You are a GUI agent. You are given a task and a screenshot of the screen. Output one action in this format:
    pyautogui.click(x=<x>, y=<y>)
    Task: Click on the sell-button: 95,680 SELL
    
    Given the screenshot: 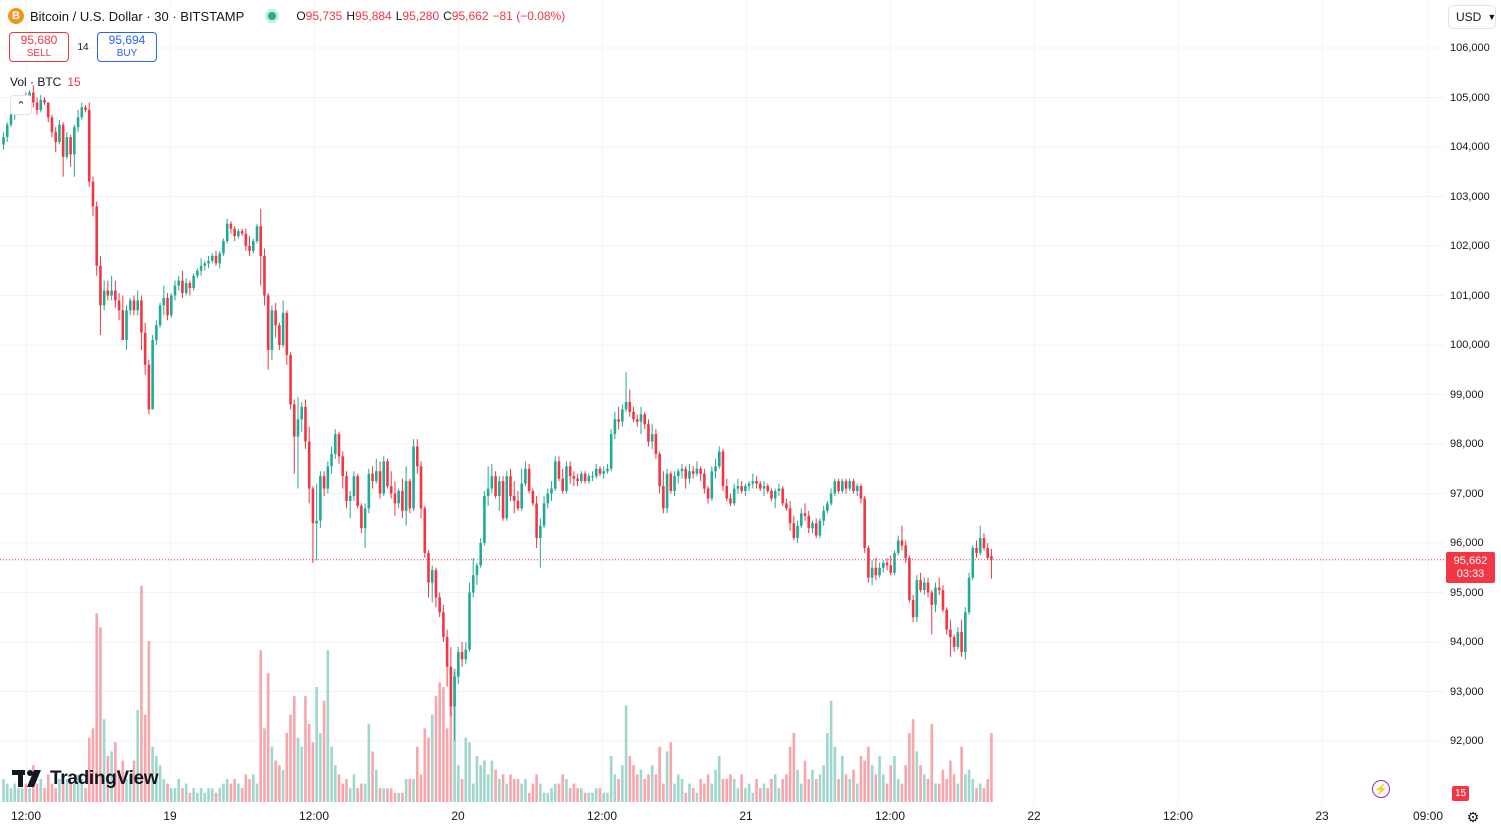 What is the action you would take?
    pyautogui.click(x=39, y=47)
    